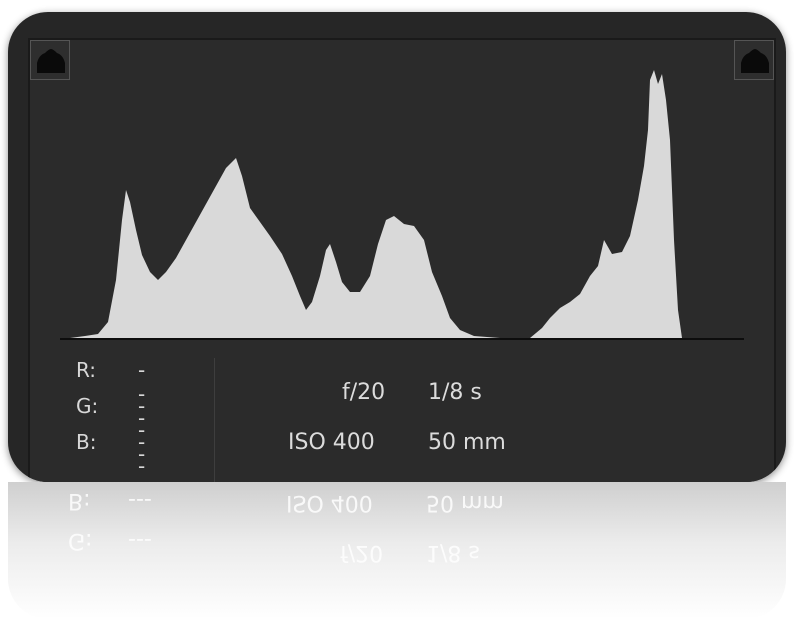 This screenshot has width=794, height=619. What do you see at coordinates (467, 442) in the screenshot?
I see `focal-length-value: 50 mm` at bounding box center [467, 442].